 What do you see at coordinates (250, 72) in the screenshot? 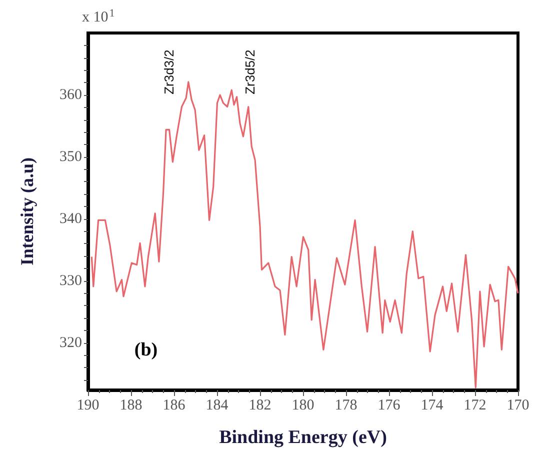
I see `annotation: Zr3d5/2` at bounding box center [250, 72].